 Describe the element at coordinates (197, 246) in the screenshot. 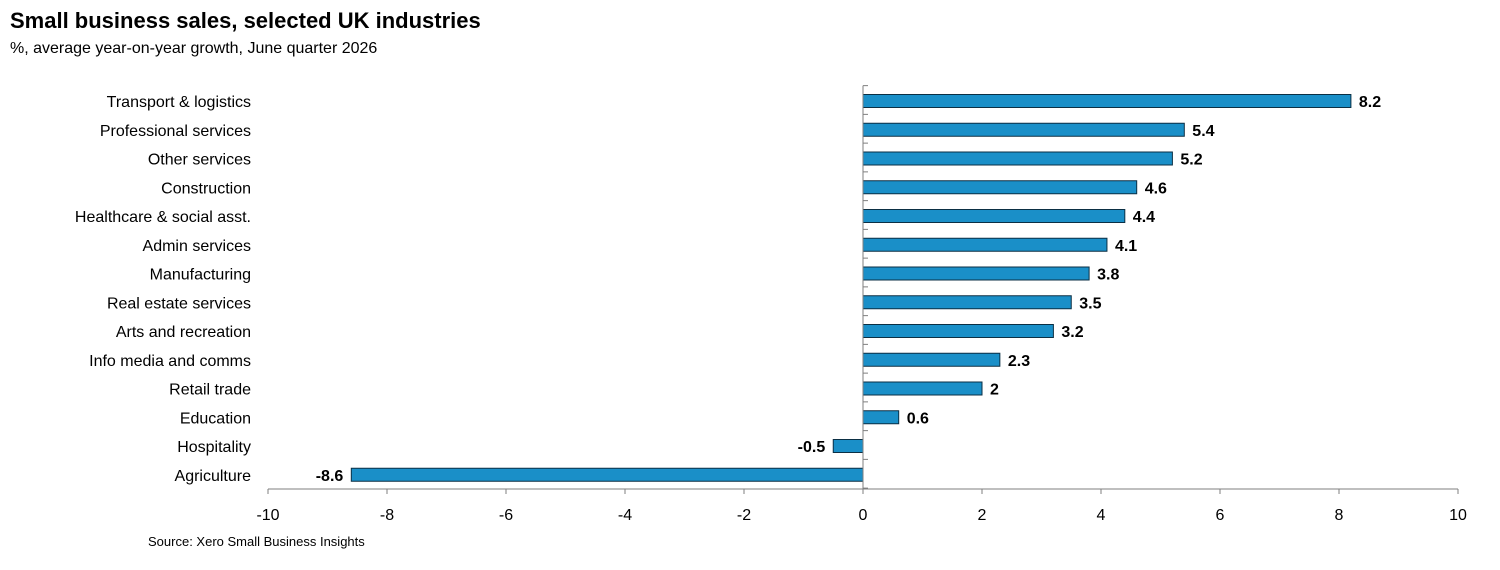

I see `category-label: Admin services` at that location.